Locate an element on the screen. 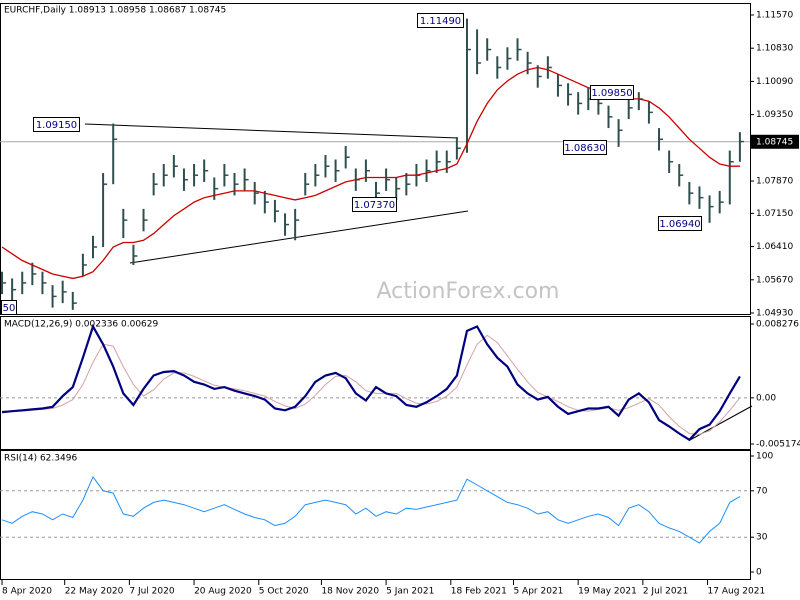  x-tick-label: 19 May 2021 is located at coordinates (607, 592).